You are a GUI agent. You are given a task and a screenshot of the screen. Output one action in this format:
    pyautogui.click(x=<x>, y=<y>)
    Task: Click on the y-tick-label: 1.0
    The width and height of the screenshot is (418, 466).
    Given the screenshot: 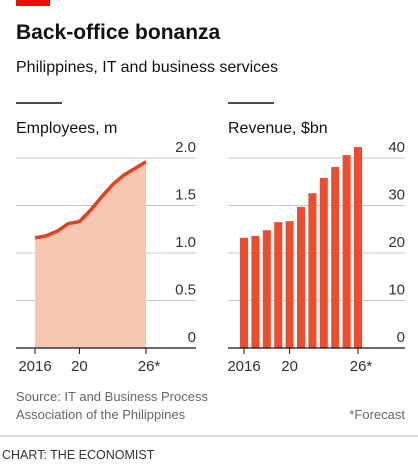 What is the action you would take?
    pyautogui.click(x=185, y=242)
    